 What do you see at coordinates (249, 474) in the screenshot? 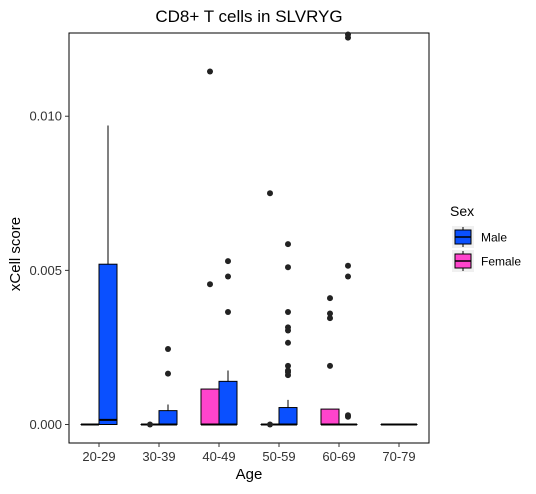
I see `x-axis-label: Age` at bounding box center [249, 474].